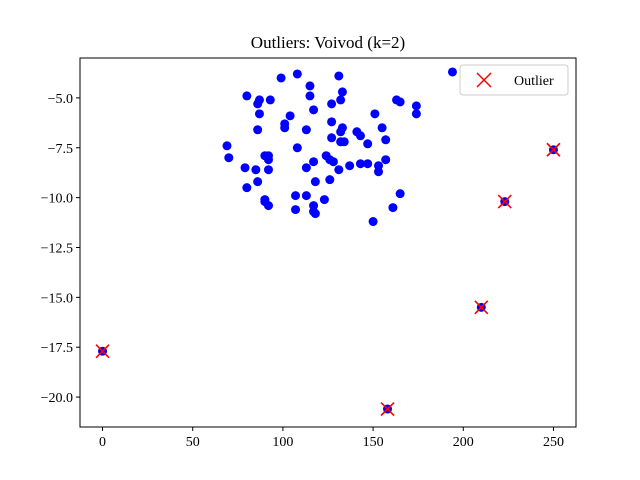 Image resolution: width=640 pixels, height=480 pixels. I want to click on y-tick-label: −17.5, so click(57, 348).